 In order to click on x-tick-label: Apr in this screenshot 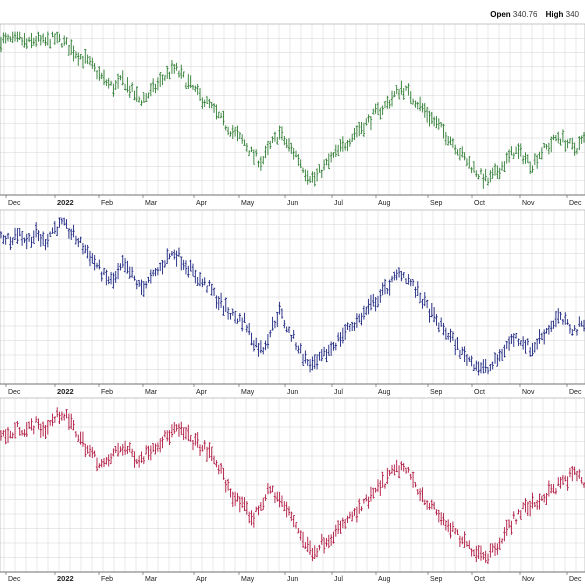, I will do `click(202, 203)`.